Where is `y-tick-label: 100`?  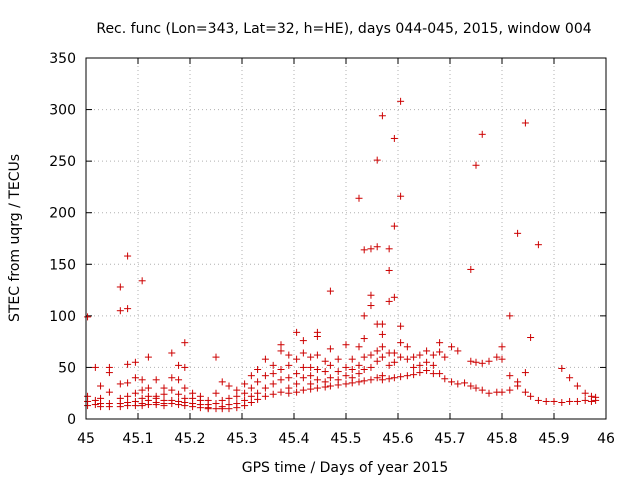
y-tick-label: 100 is located at coordinates (62, 317).